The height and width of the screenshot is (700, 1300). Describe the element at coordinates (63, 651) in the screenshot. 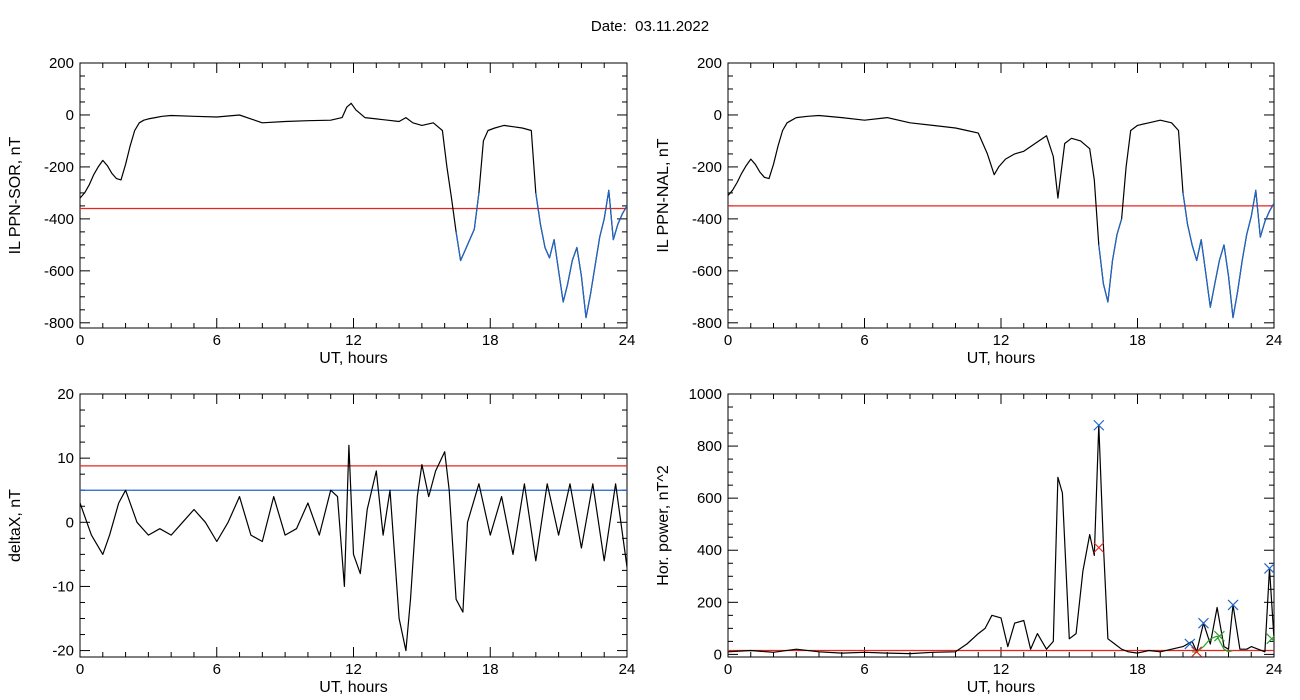

I see `y-tick-label: -20` at that location.